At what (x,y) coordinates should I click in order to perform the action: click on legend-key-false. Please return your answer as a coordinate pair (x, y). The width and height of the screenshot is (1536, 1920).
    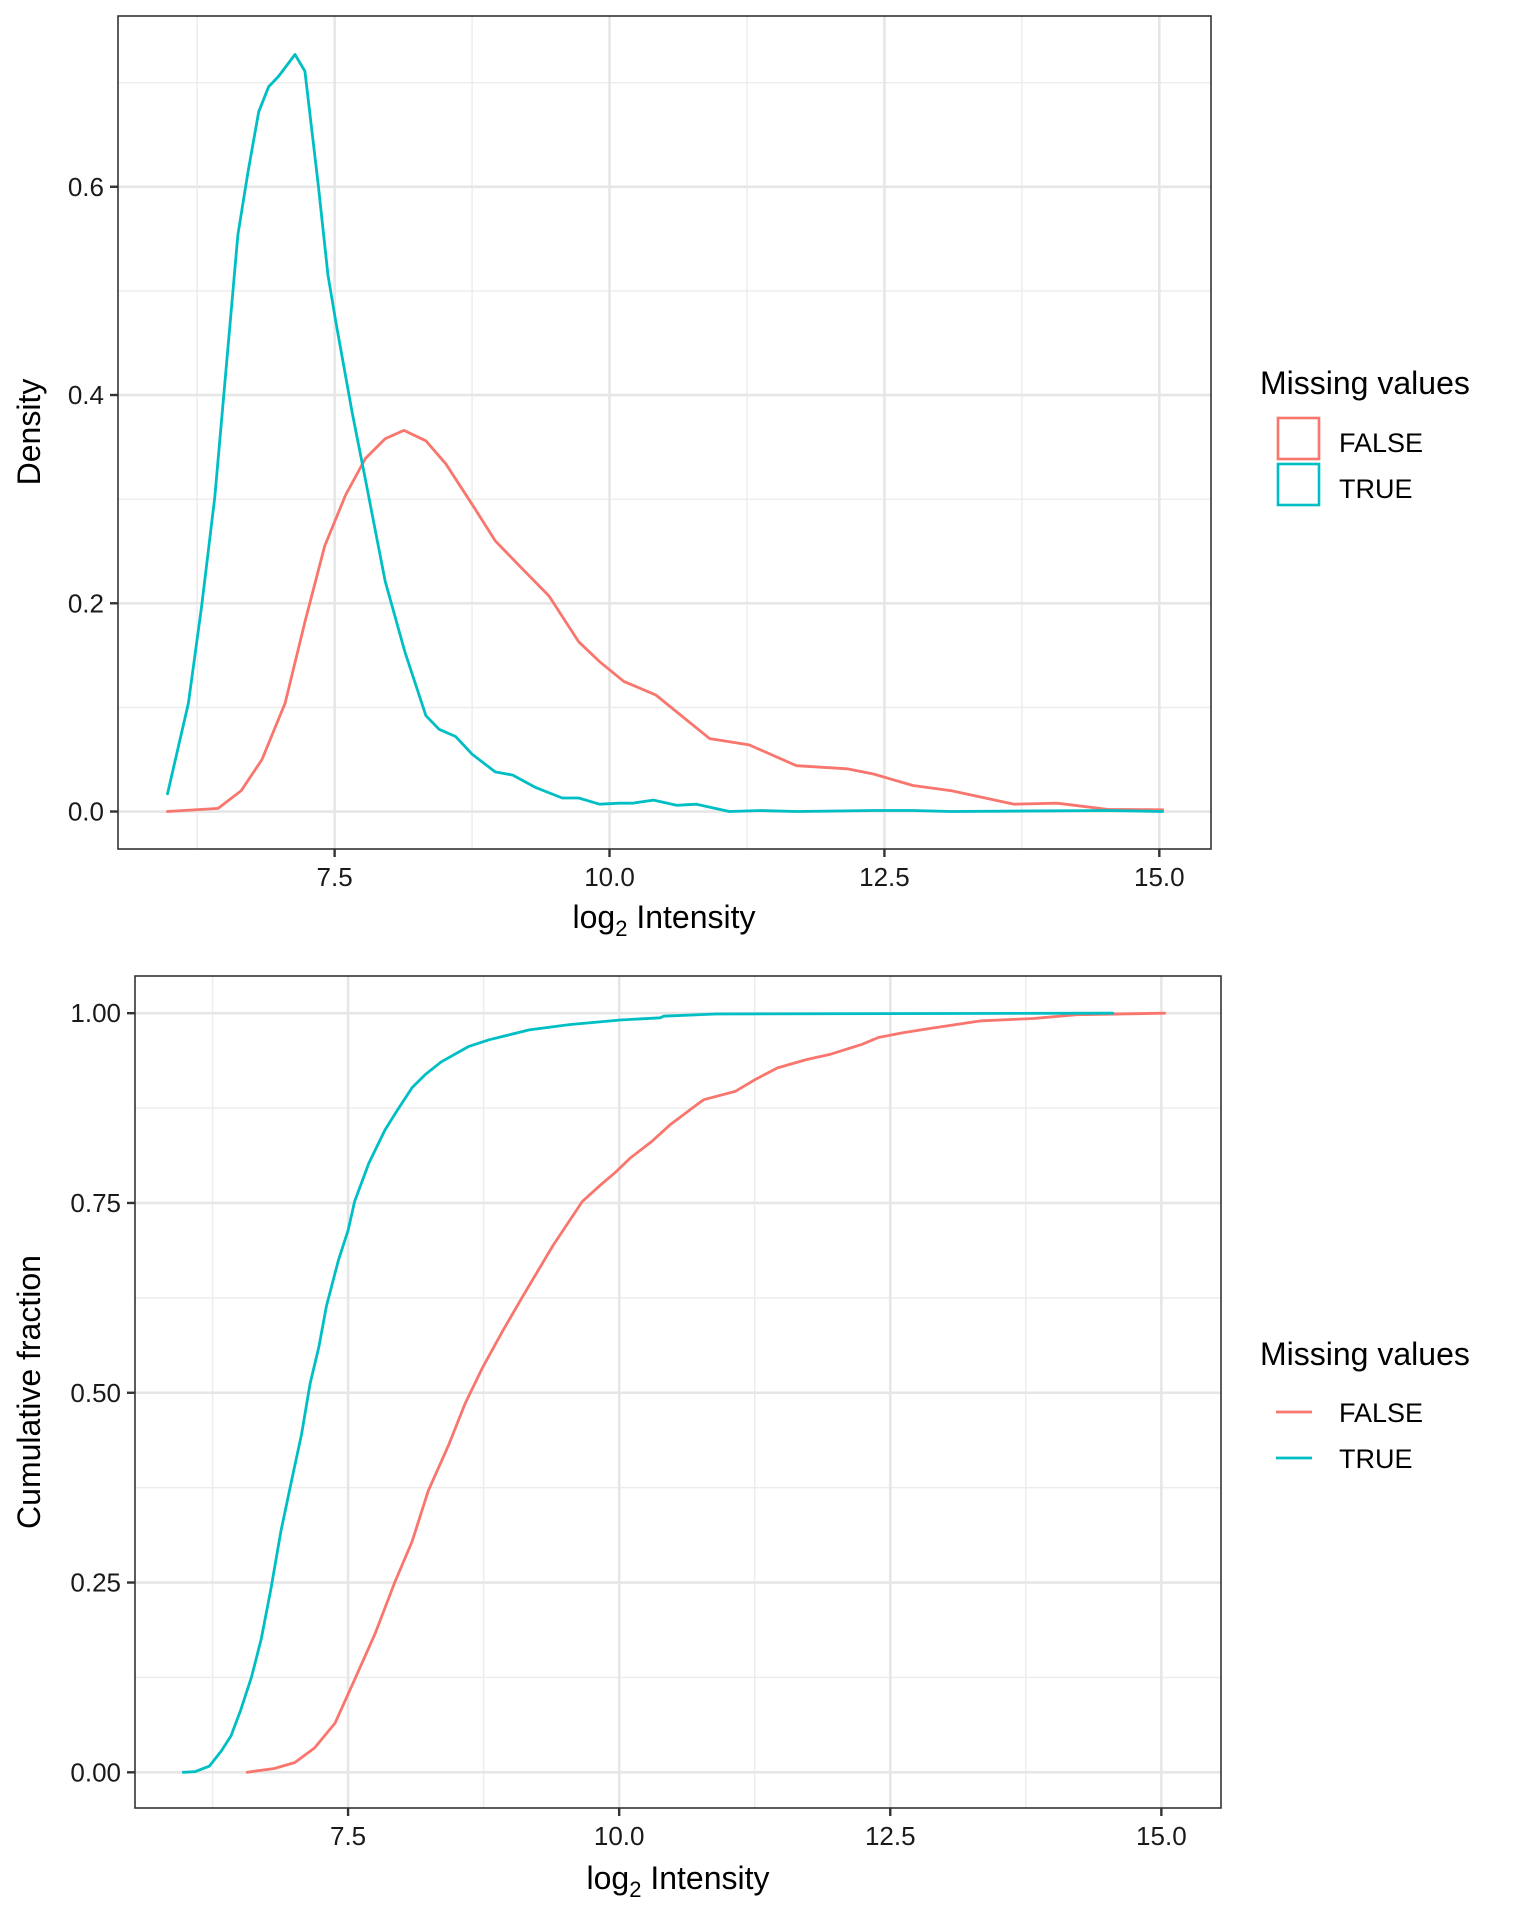
    Looking at the image, I should click on (1298, 438).